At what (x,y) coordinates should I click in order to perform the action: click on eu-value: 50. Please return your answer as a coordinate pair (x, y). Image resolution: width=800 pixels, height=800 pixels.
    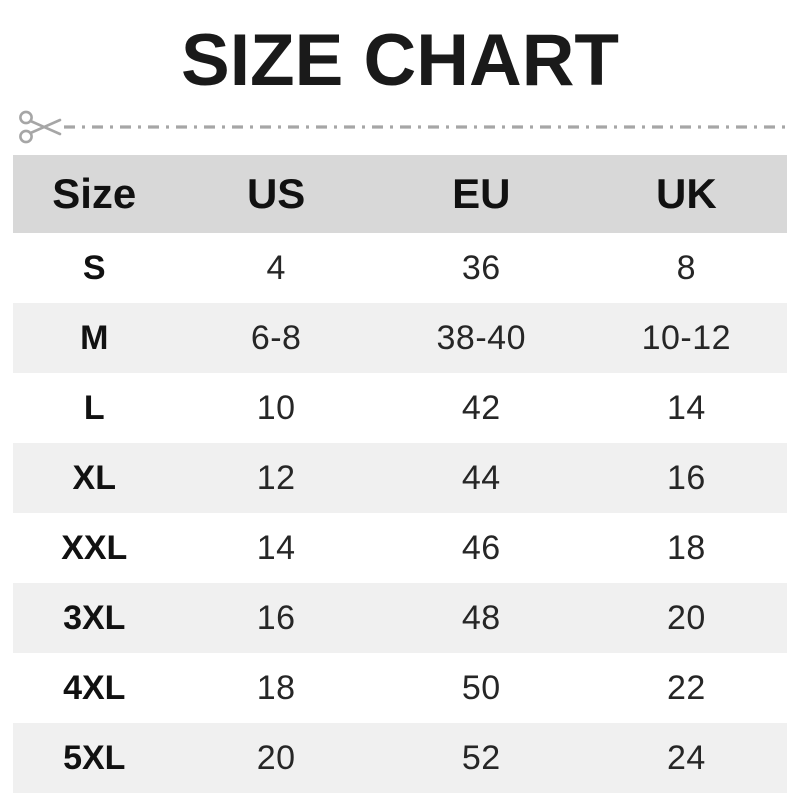
    Looking at the image, I should click on (481, 688).